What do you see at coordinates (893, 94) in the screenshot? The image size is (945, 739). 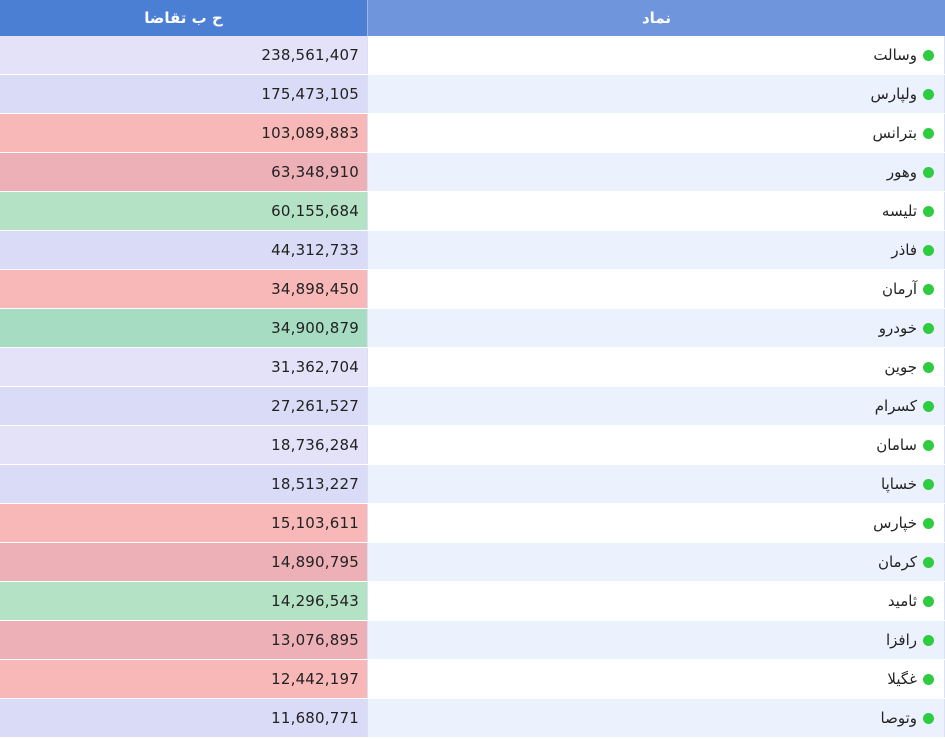 I see `symbol-label: ولپارس` at bounding box center [893, 94].